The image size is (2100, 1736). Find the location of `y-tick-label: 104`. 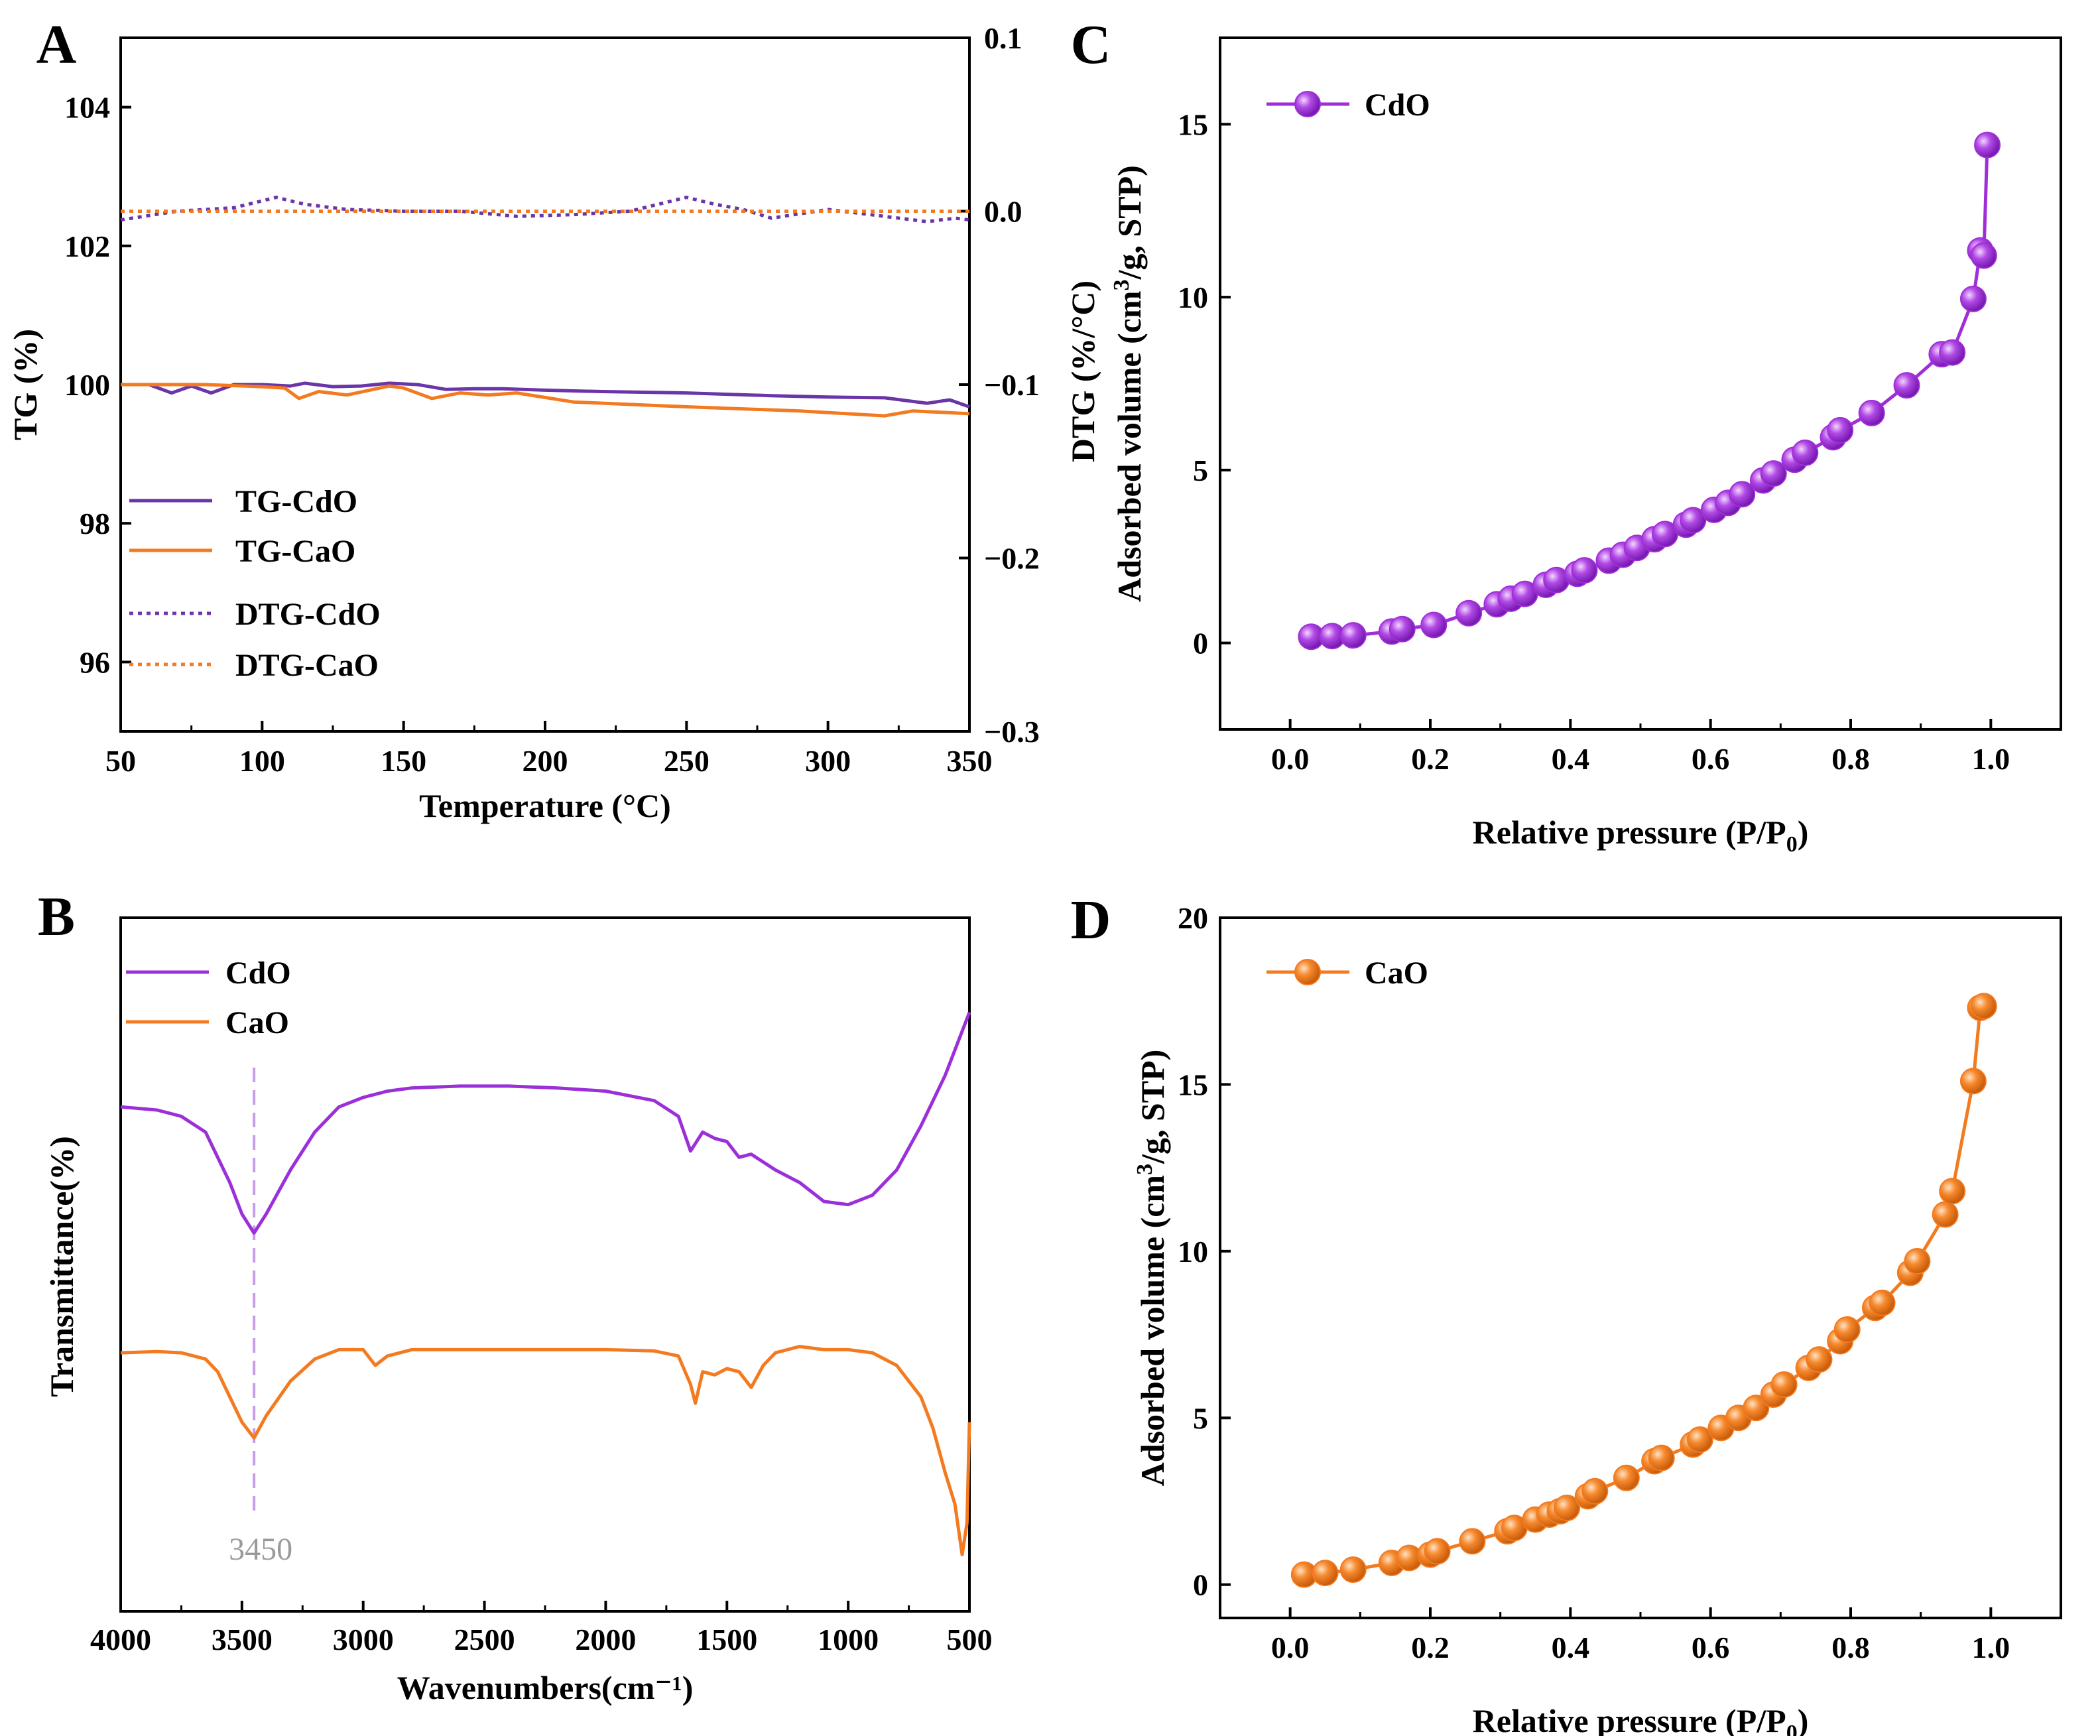

y-tick-label: 104 is located at coordinates (87, 108).